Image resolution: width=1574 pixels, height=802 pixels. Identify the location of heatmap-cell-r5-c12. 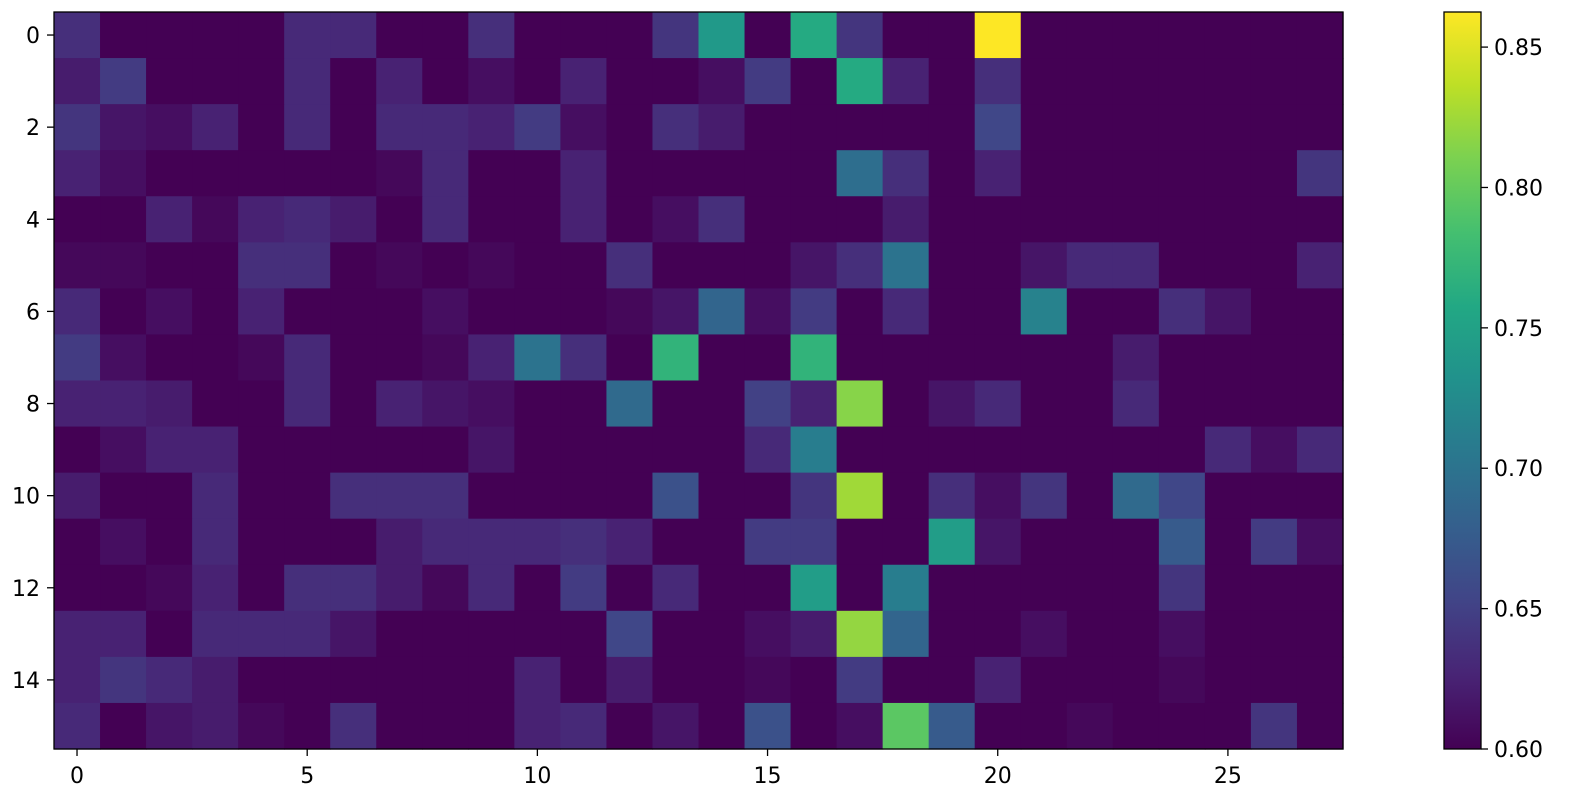
(630, 265).